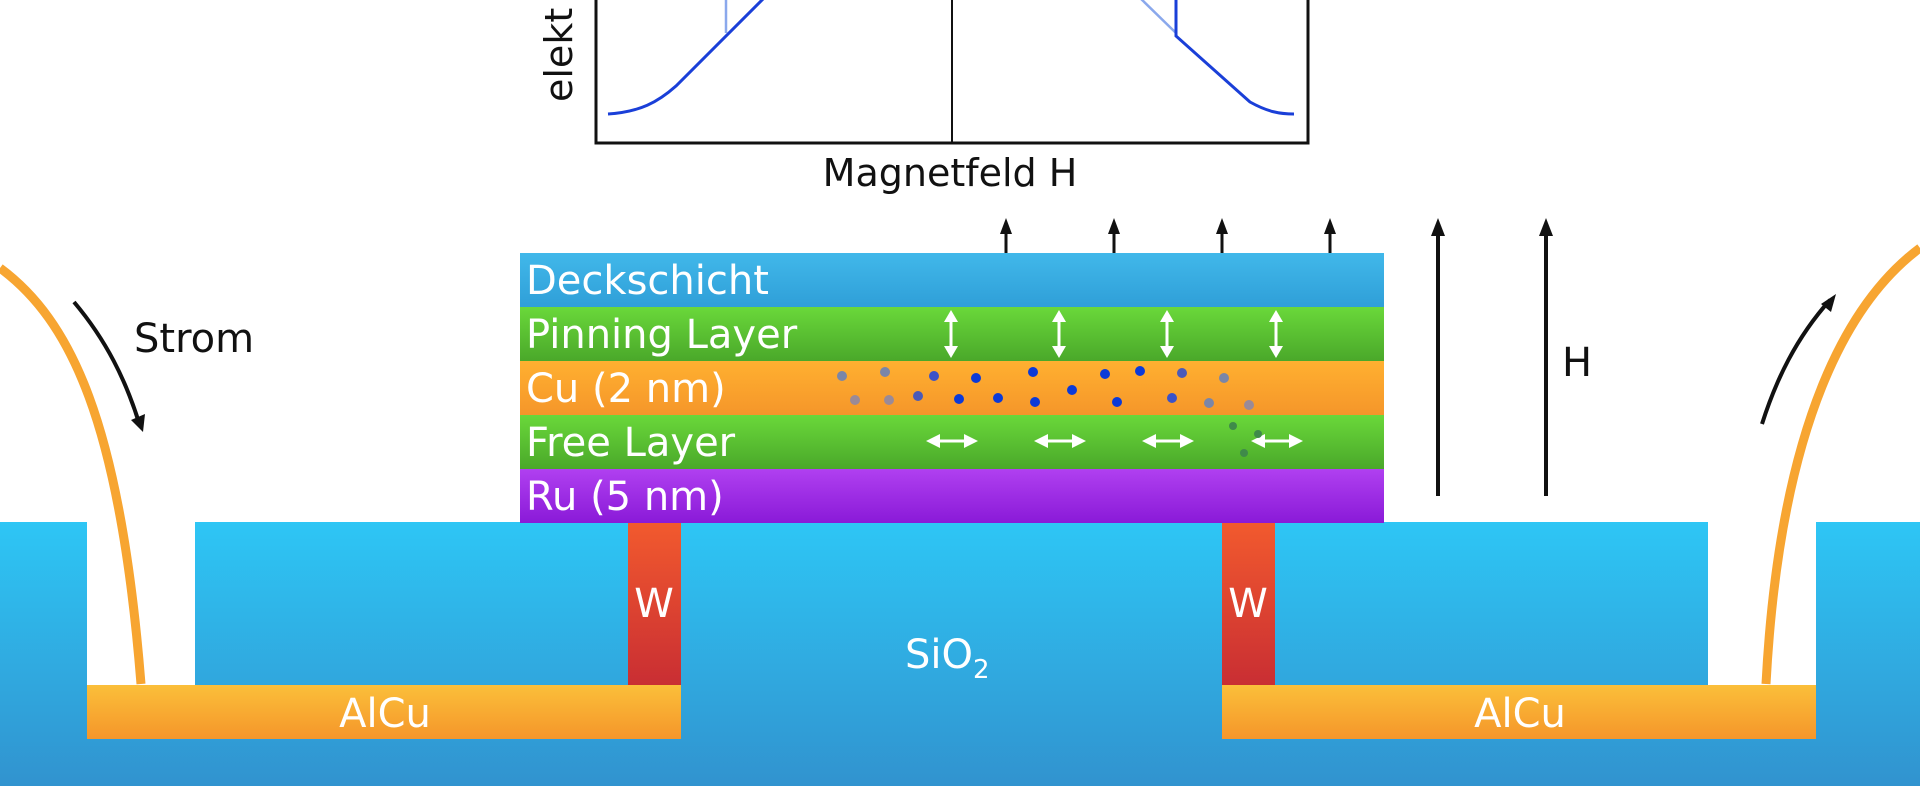  Describe the element at coordinates (73, 474) in the screenshot. I see `wire-left` at that location.